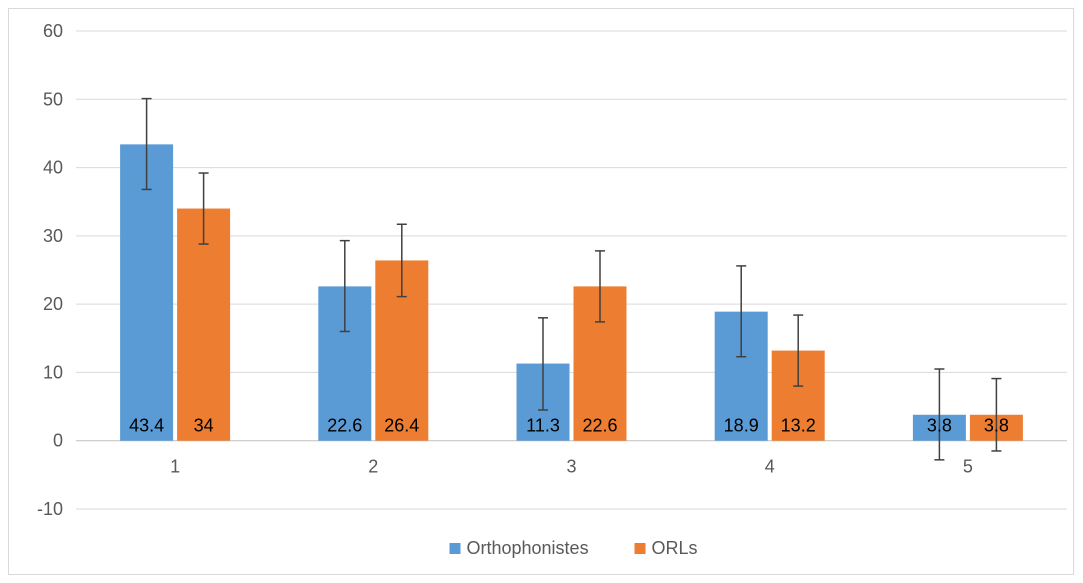  What do you see at coordinates (798, 426) in the screenshot?
I see `data-label: 13.2` at bounding box center [798, 426].